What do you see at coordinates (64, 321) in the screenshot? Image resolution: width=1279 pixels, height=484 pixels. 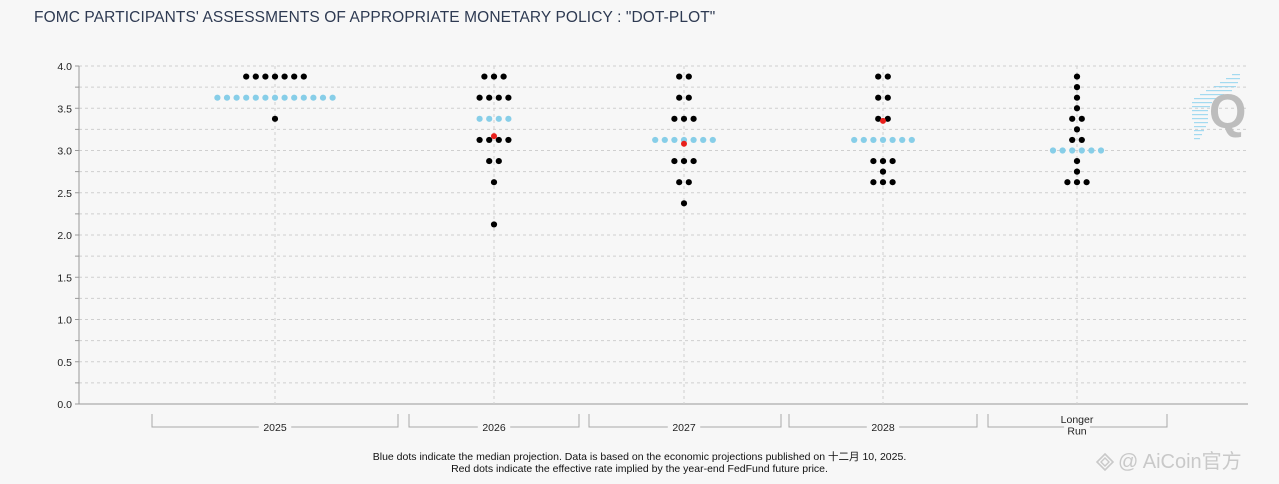 I see `y-tick-label: 1.0` at bounding box center [64, 321].